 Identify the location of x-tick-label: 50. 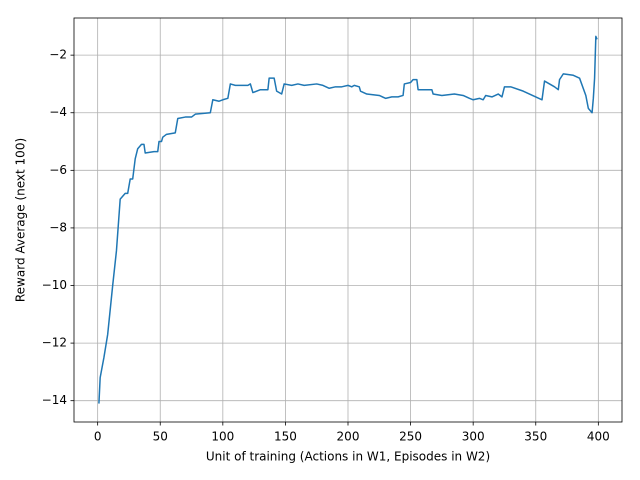
(160, 437).